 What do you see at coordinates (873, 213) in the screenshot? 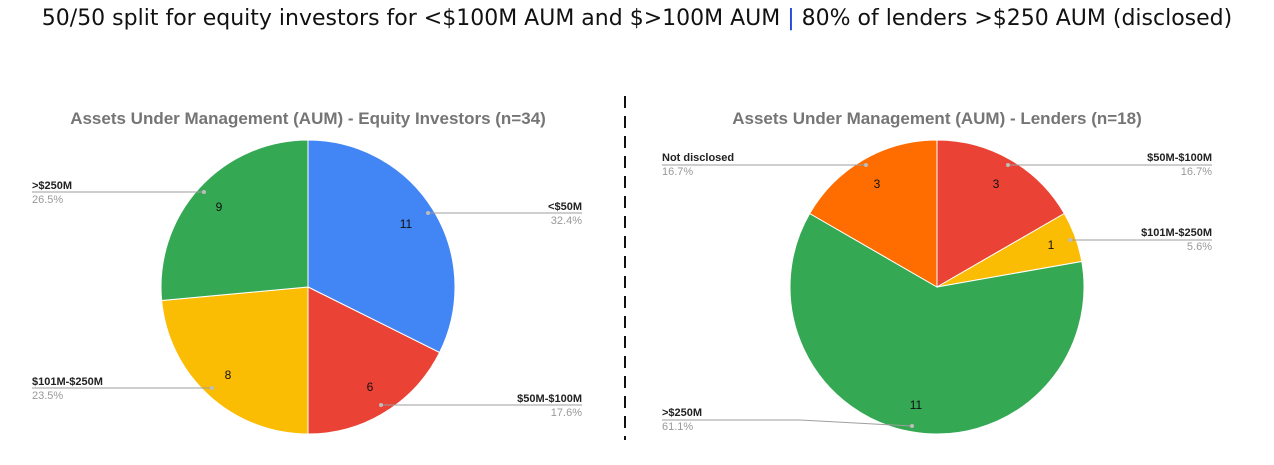
I see `pie-slice-not-disclosed` at bounding box center [873, 213].